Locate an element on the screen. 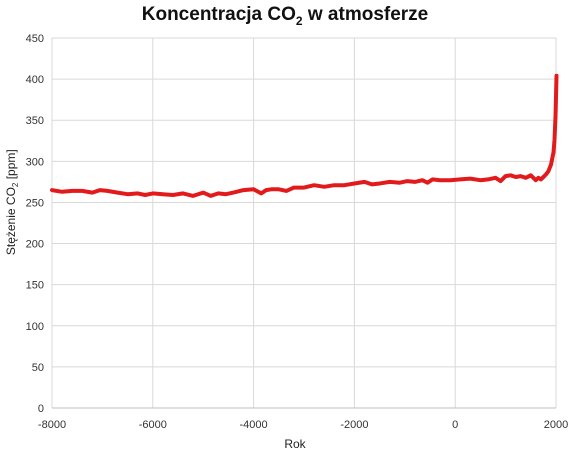 The width and height of the screenshot is (570, 453). y-tick-label: 300 is located at coordinates (35, 162).